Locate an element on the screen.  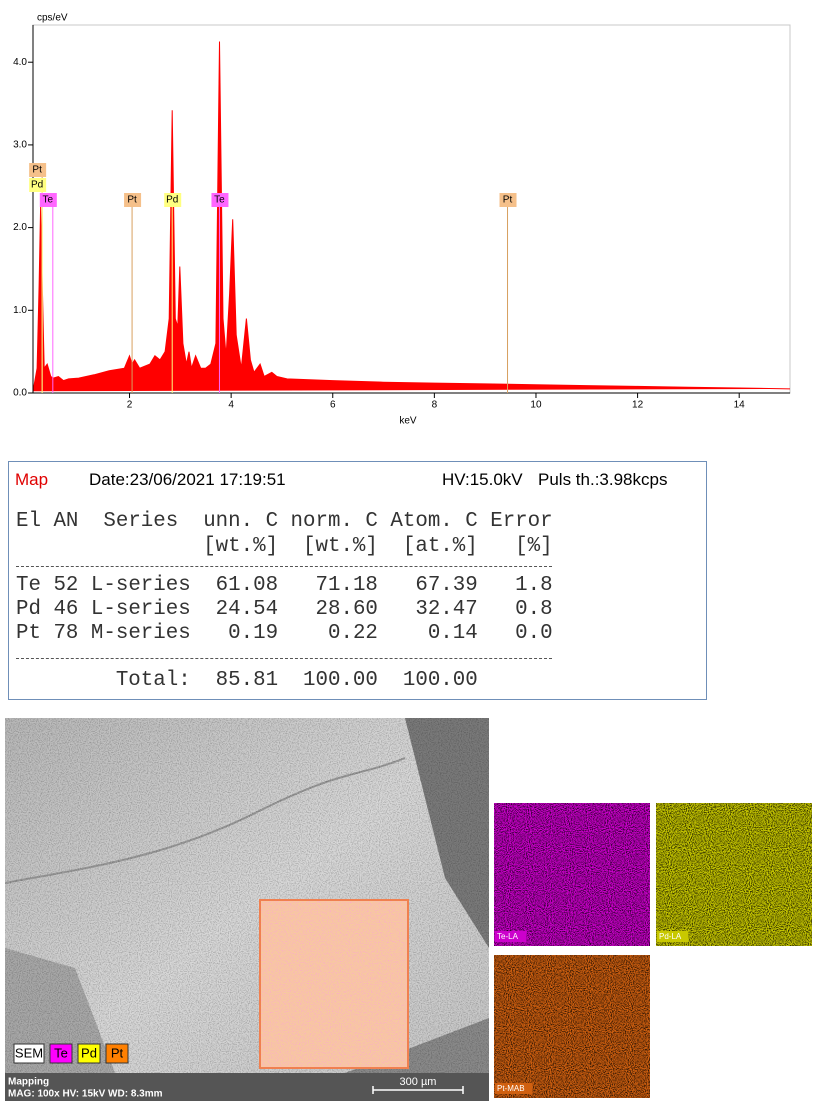
column-header: AN is located at coordinates (66, 521).